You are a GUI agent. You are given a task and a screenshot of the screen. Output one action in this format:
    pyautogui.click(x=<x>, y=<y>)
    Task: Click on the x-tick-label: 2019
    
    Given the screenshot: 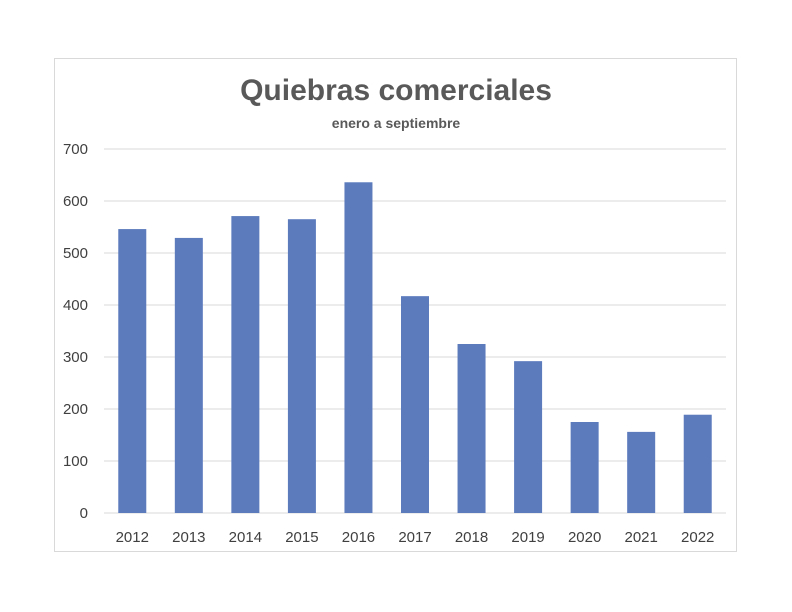 What is the action you would take?
    pyautogui.click(x=527, y=537)
    